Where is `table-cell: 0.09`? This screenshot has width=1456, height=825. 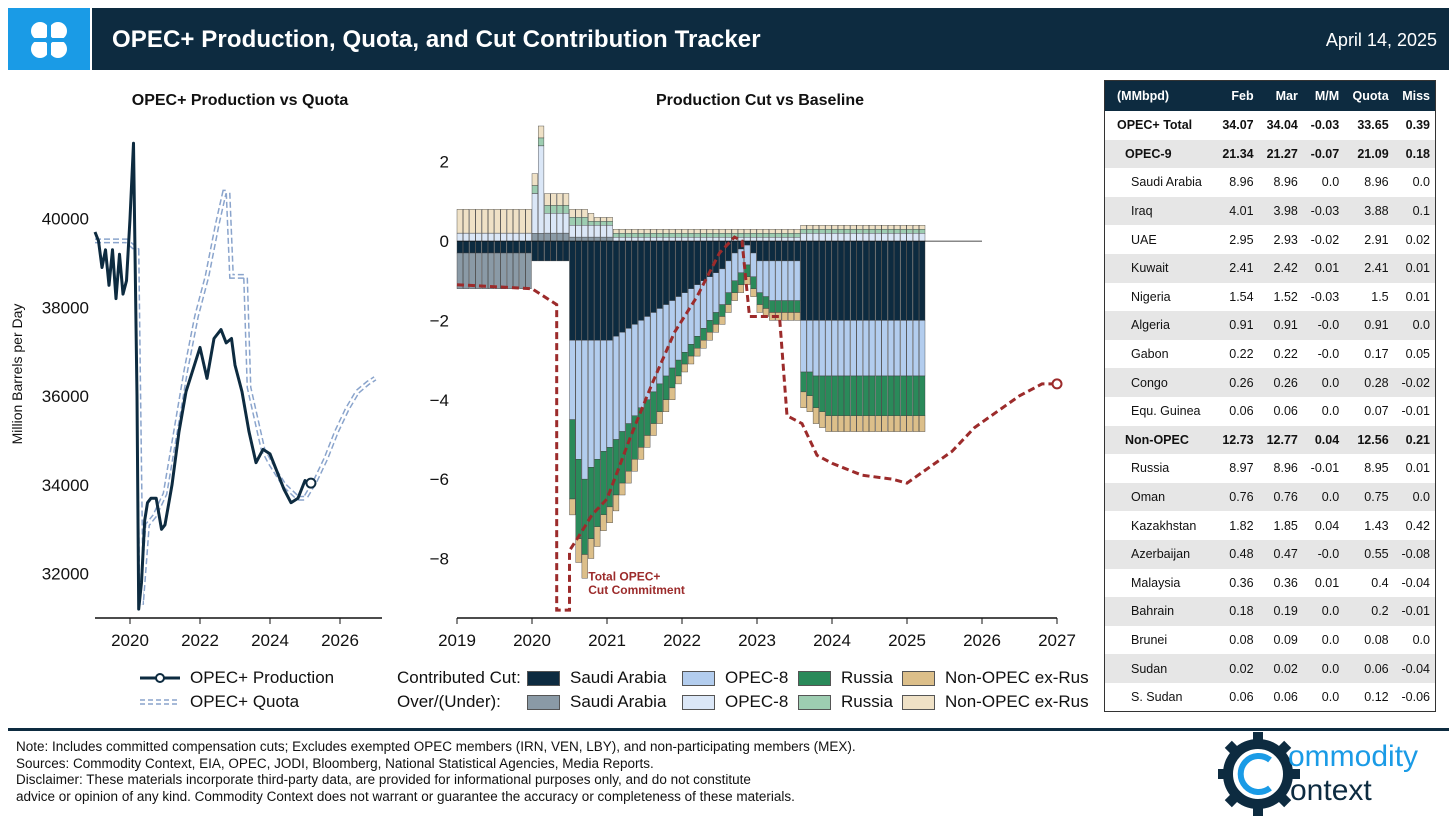
table-cell: 0.09 is located at coordinates (1285, 639).